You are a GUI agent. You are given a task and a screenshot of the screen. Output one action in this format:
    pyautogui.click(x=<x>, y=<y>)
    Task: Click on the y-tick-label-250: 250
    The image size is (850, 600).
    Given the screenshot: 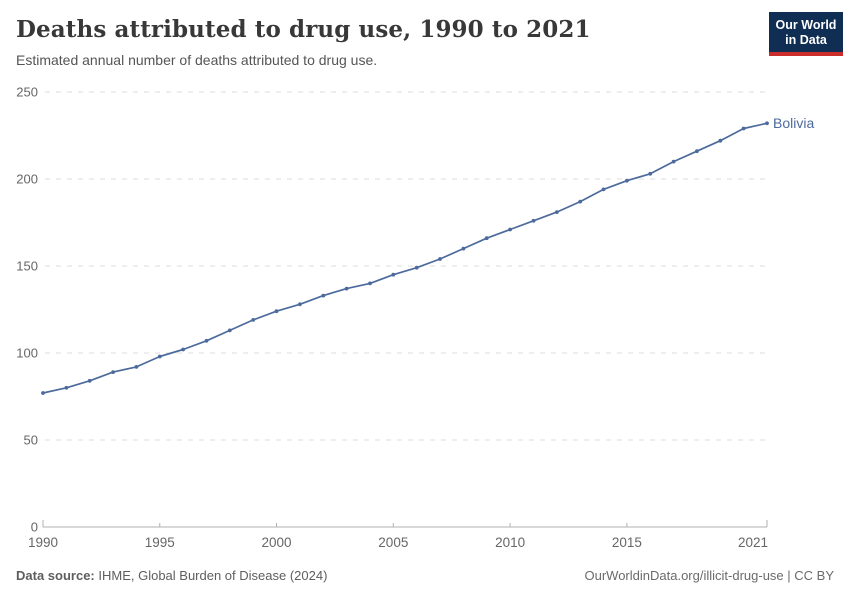 What is the action you would take?
    pyautogui.click(x=27, y=92)
    